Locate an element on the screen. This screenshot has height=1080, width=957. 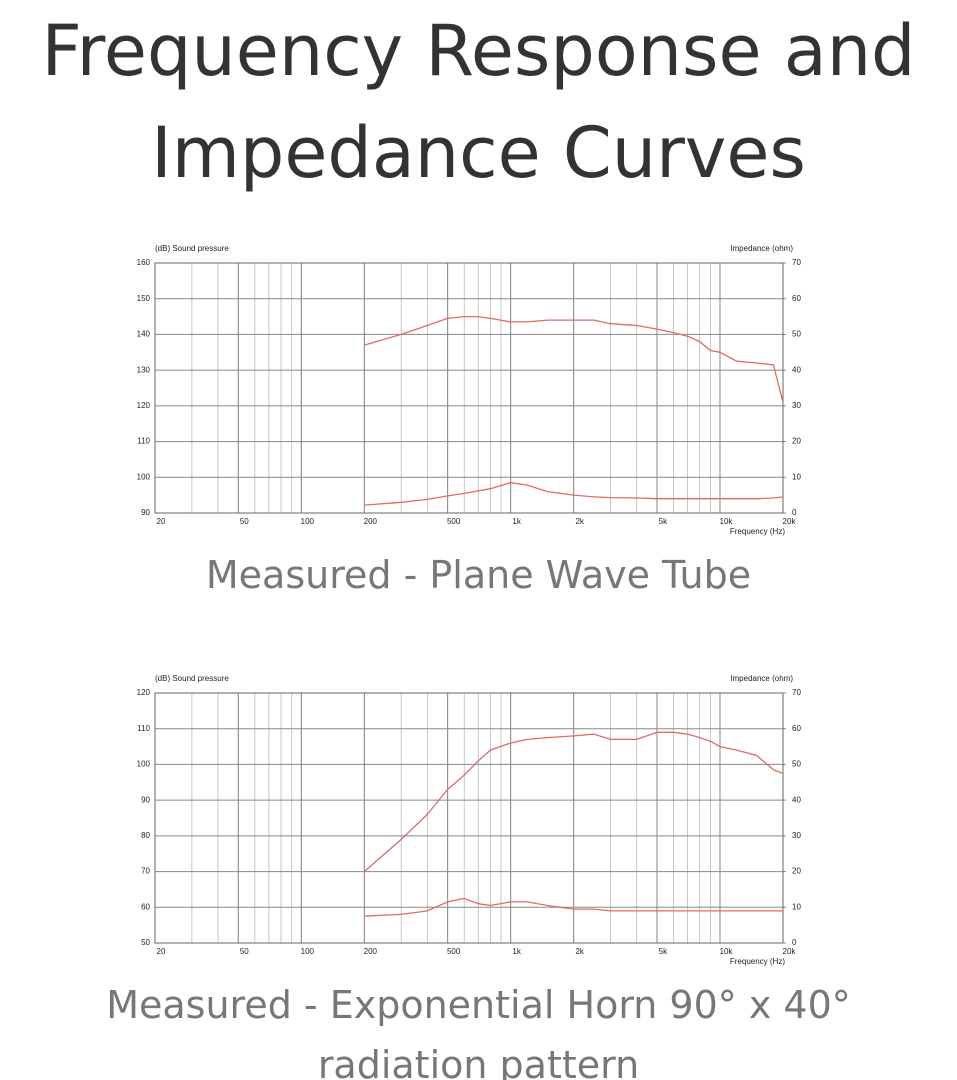
y-tick-label: 50 is located at coordinates (145, 942).